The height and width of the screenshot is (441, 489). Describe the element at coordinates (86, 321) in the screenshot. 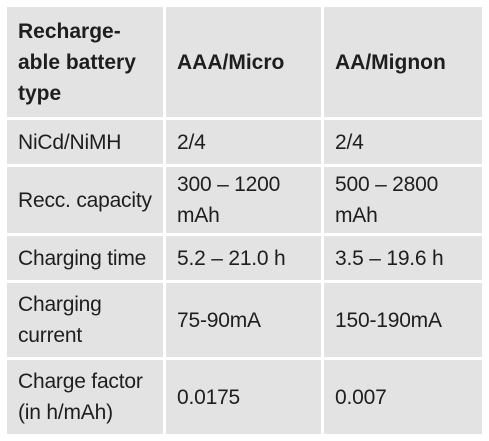

I see `row-label-charging-current: Charging current` at that location.